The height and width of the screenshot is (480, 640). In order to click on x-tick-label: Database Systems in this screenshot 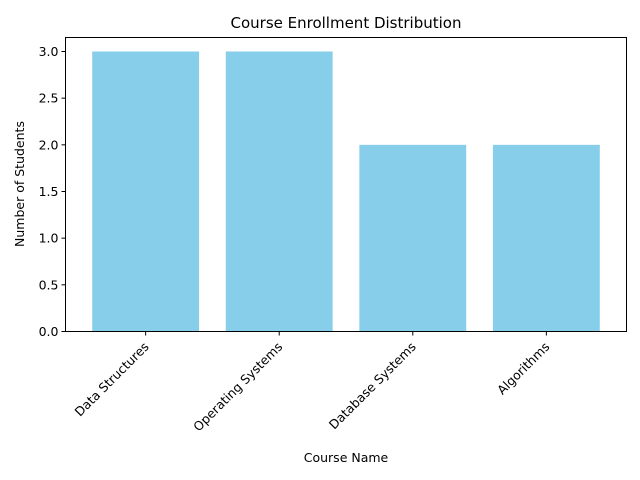, I will do `click(372, 385)`.